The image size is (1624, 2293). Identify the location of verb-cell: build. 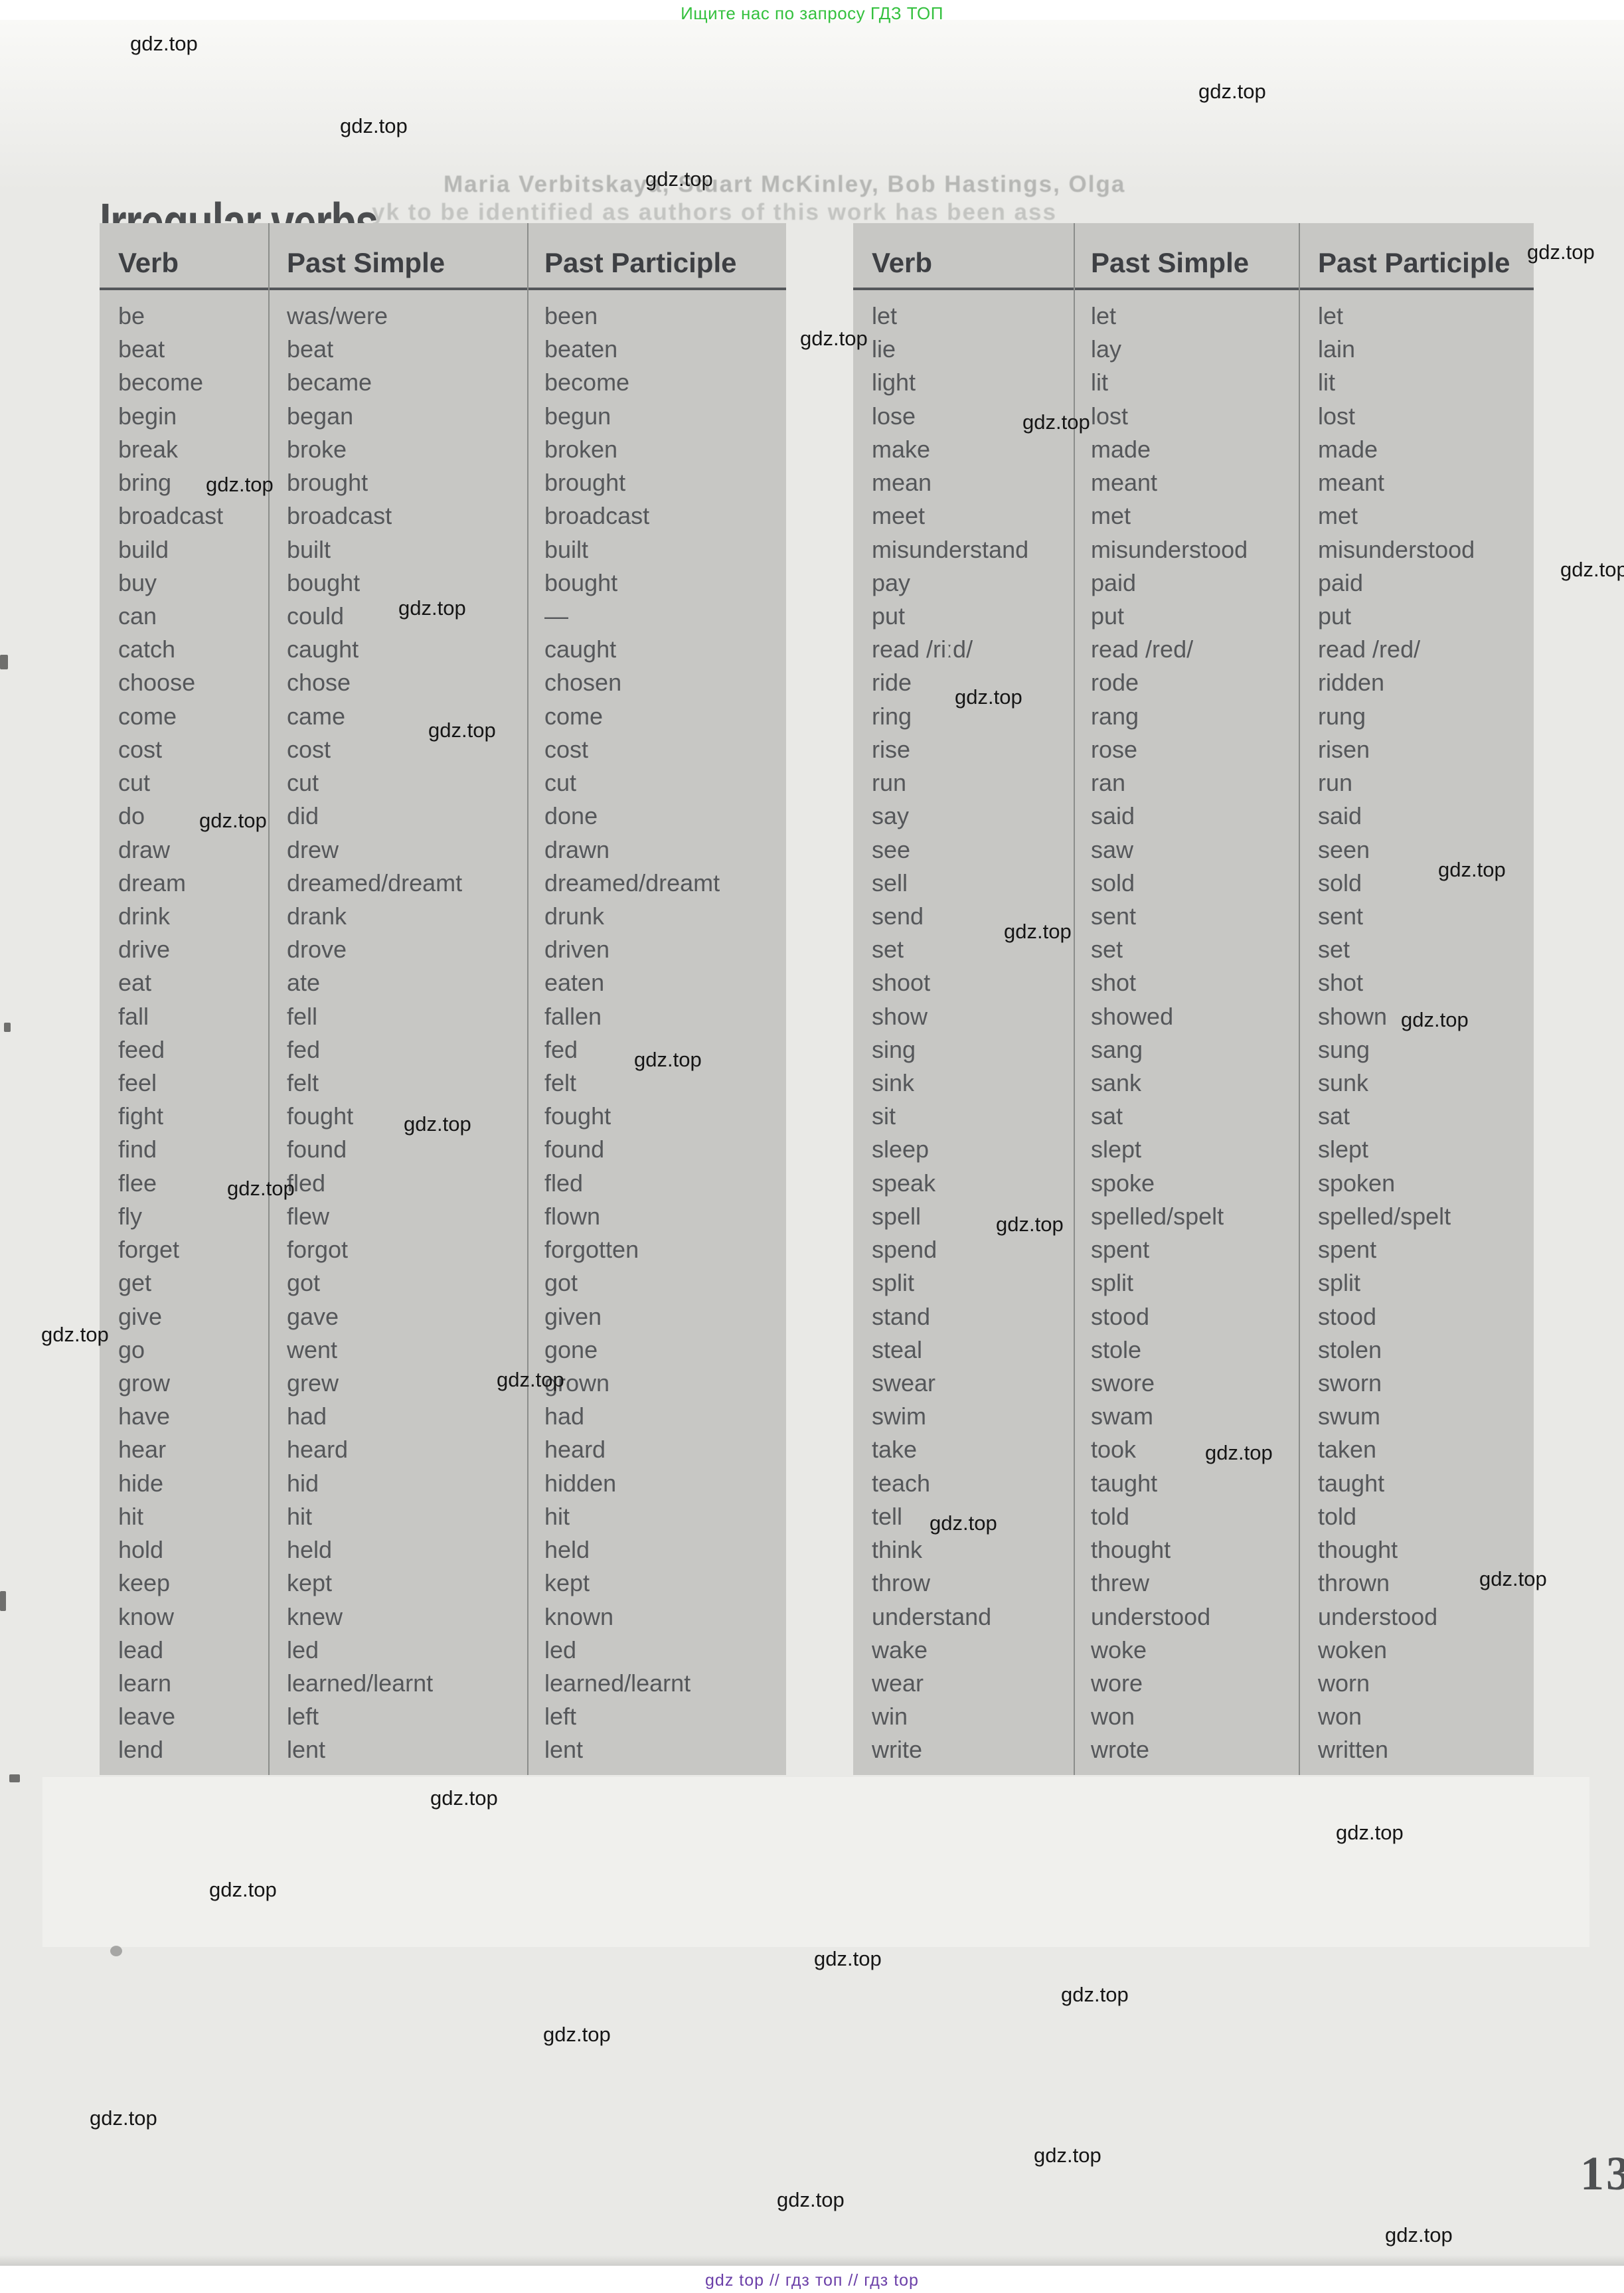
(143, 549).